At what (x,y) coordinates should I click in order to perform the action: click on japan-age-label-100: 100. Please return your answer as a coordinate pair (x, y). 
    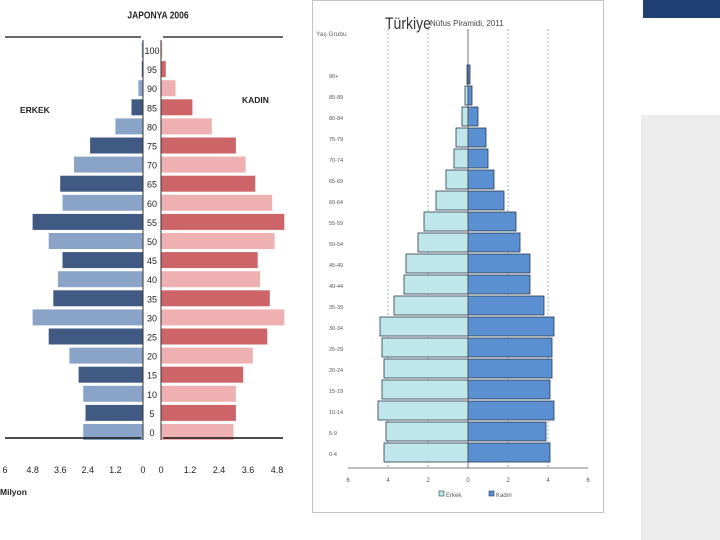
    Looking at the image, I should click on (151, 51).